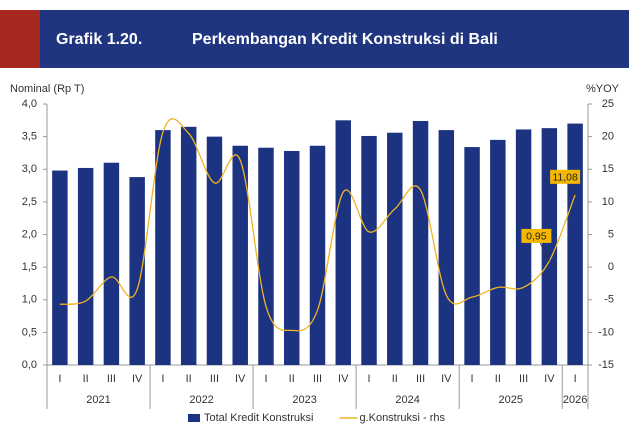  Describe the element at coordinates (258, 418) in the screenshot. I see `legend-label: Total Kredit Konstruksi` at that location.